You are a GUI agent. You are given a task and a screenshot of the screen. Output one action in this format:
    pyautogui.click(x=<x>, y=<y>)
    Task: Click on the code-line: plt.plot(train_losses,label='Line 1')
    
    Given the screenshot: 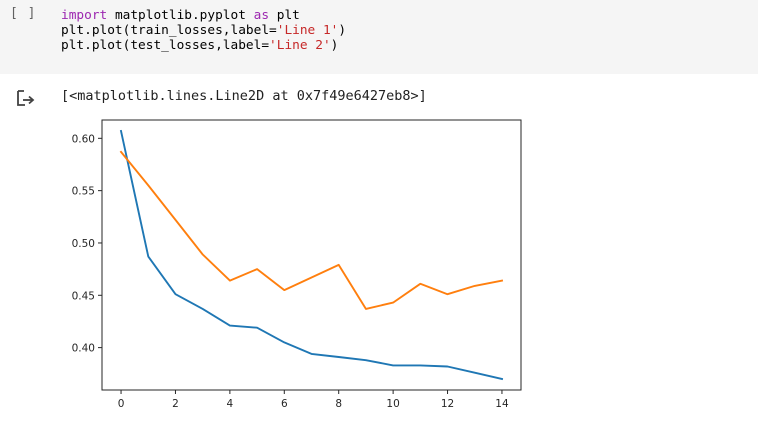 What is the action you would take?
    pyautogui.click(x=203, y=30)
    